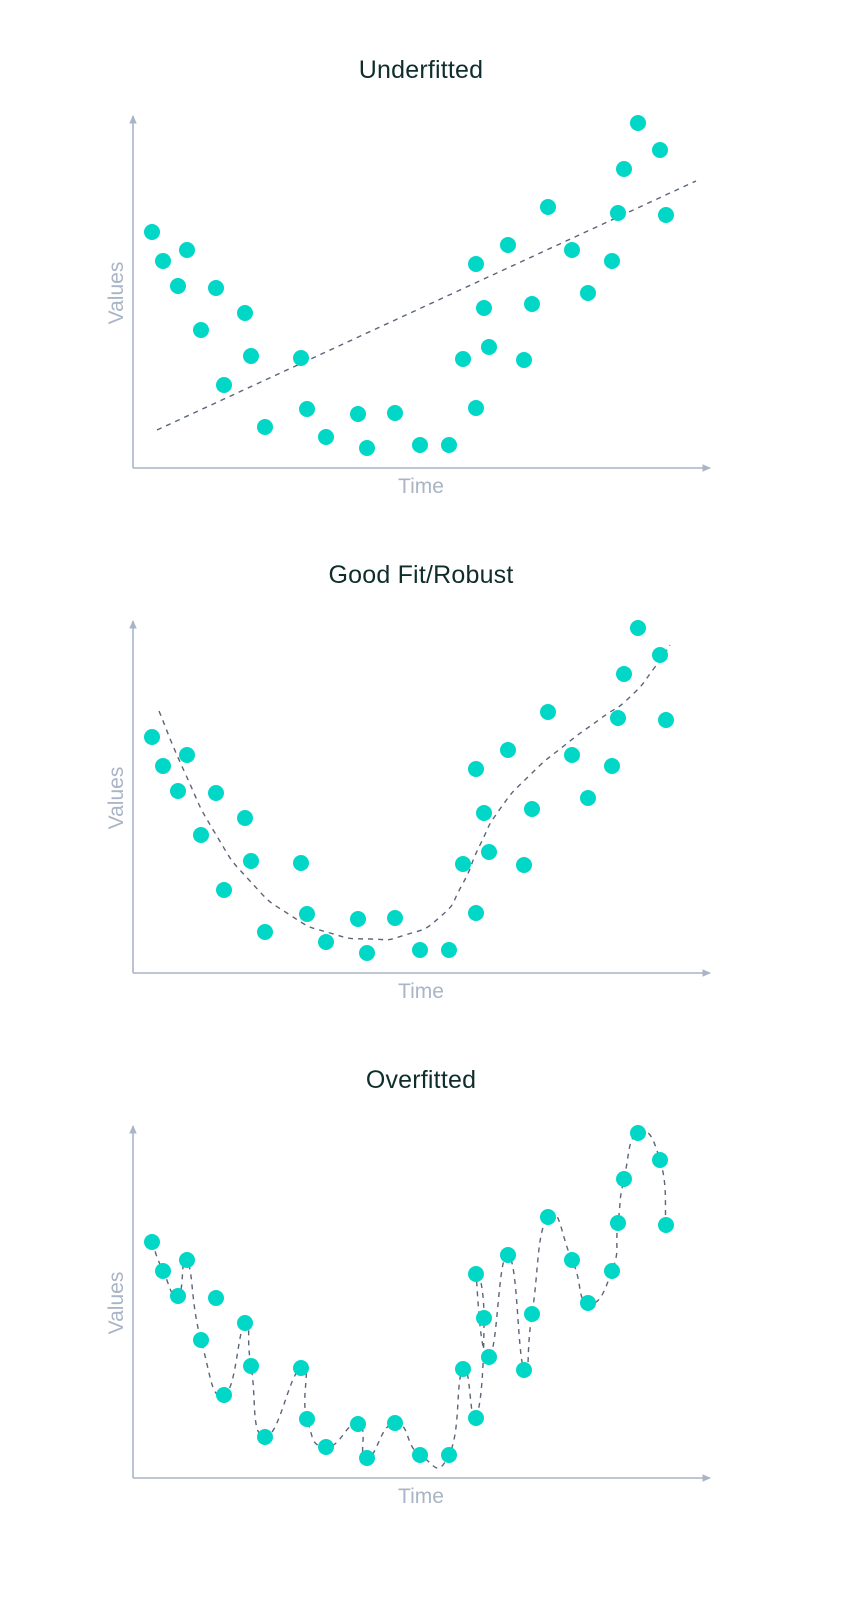  I want to click on chart-title: Underfitted, so click(421, 70).